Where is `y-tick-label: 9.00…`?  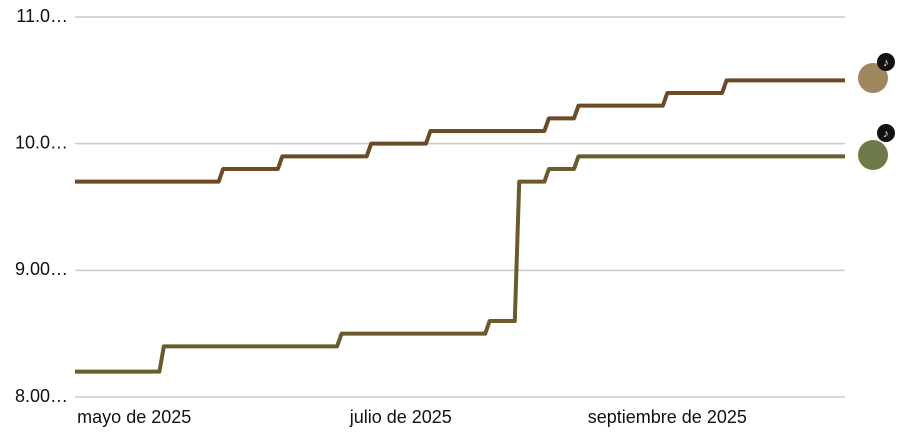 y-tick-label: 9.00… is located at coordinates (41, 269).